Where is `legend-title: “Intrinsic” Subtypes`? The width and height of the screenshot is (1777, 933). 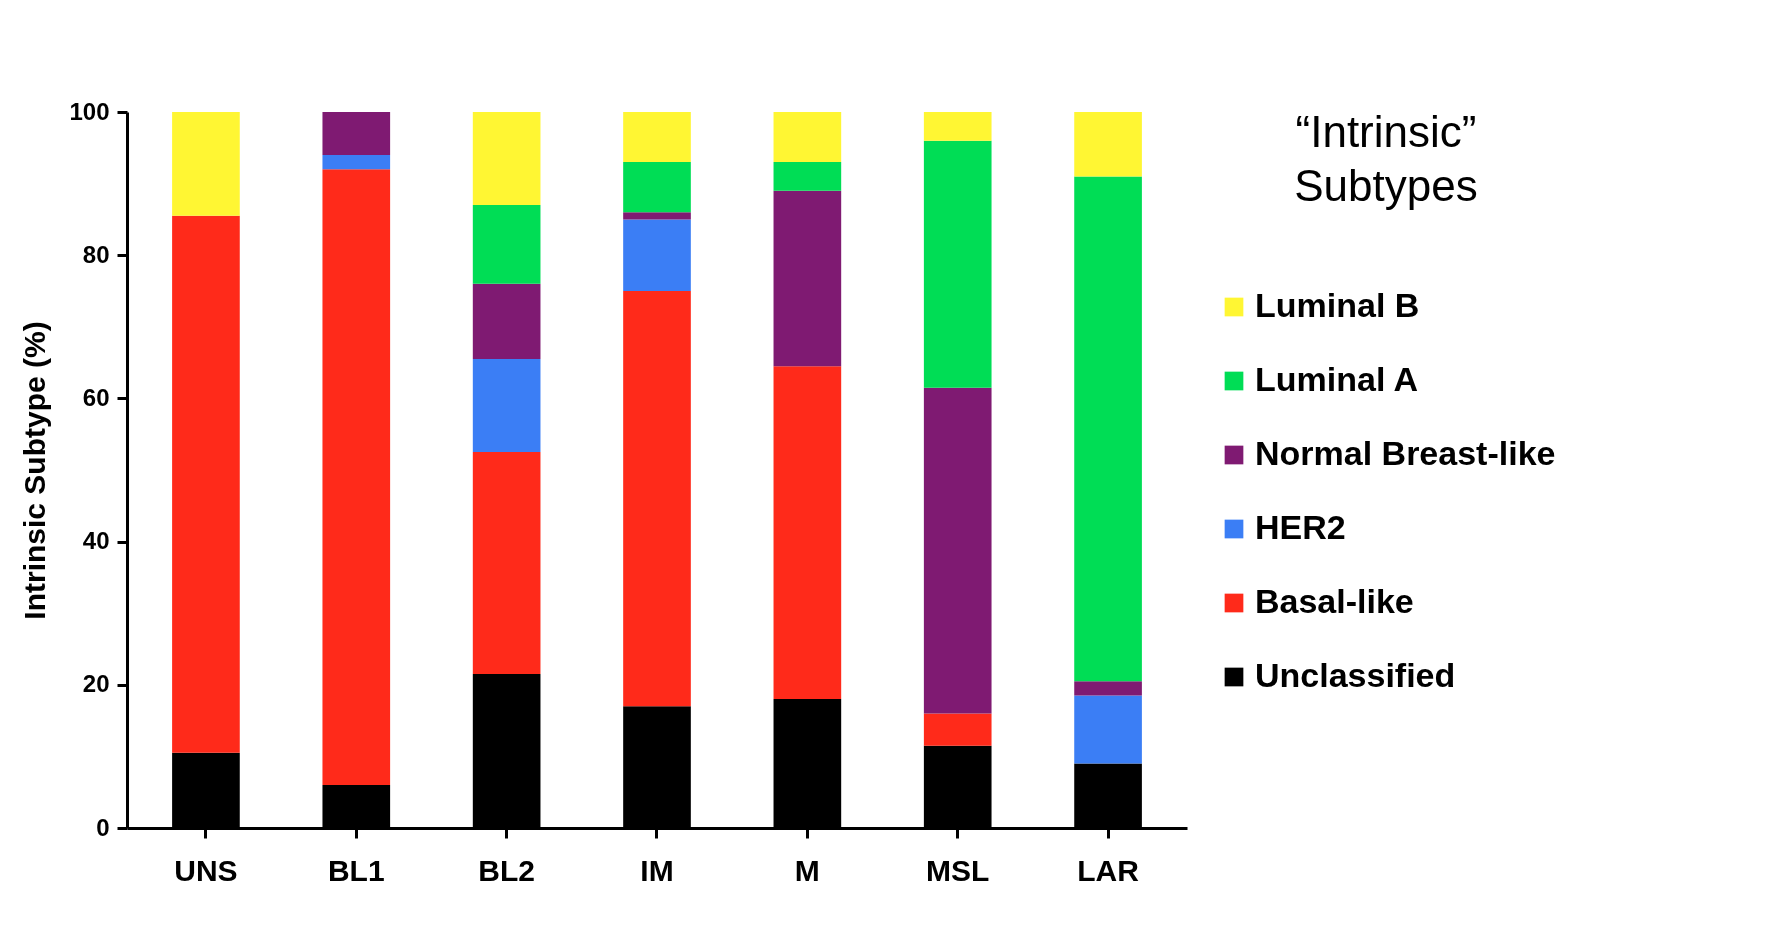
legend-title: “Intrinsic” Subtypes is located at coordinates (1386, 158).